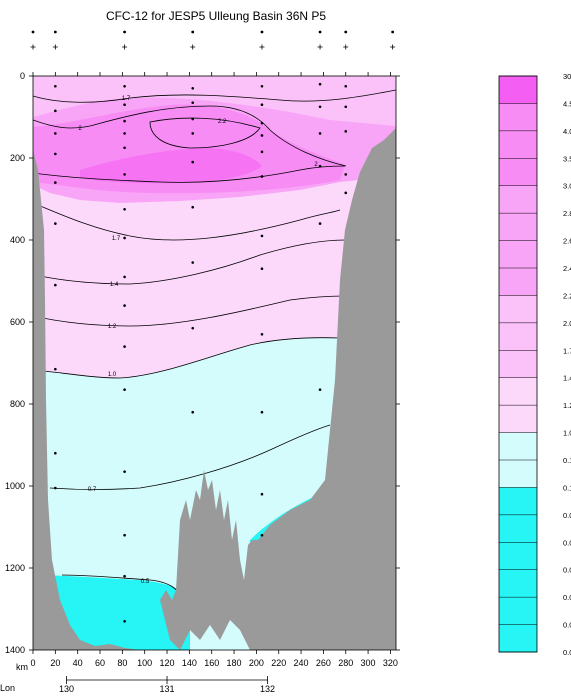  I want to click on colorbar-label: 0.090, so click(567, 515).